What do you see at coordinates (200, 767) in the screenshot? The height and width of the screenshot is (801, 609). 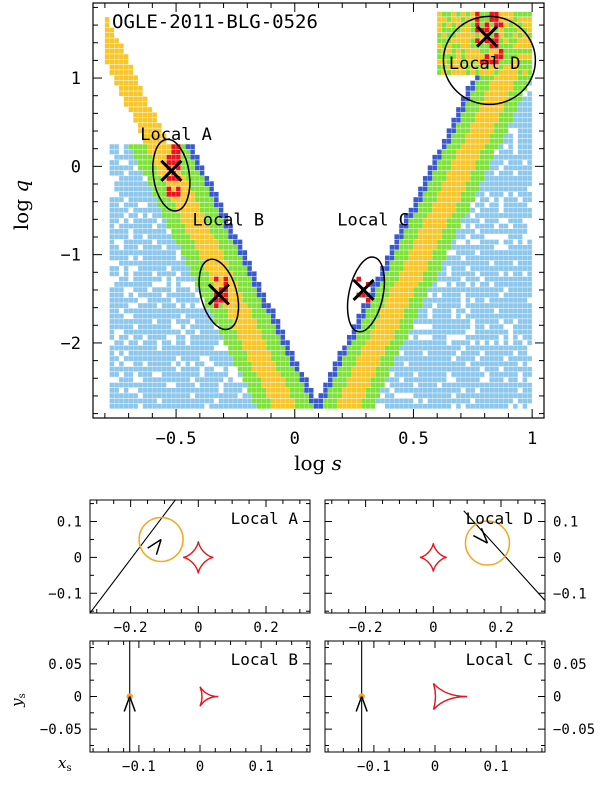 I see `x-tick-label: 0` at bounding box center [200, 767].